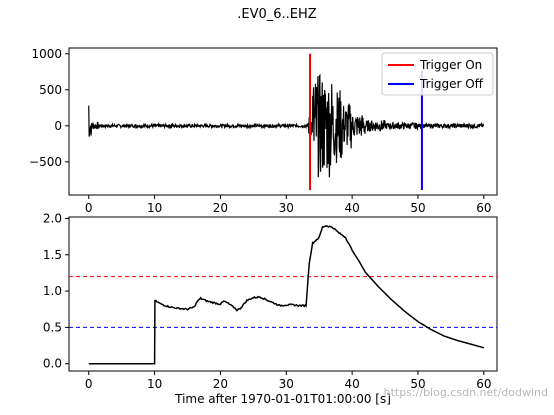 This screenshot has width=554, height=415. I want to click on y-tick-label: 1.5, so click(52, 255).